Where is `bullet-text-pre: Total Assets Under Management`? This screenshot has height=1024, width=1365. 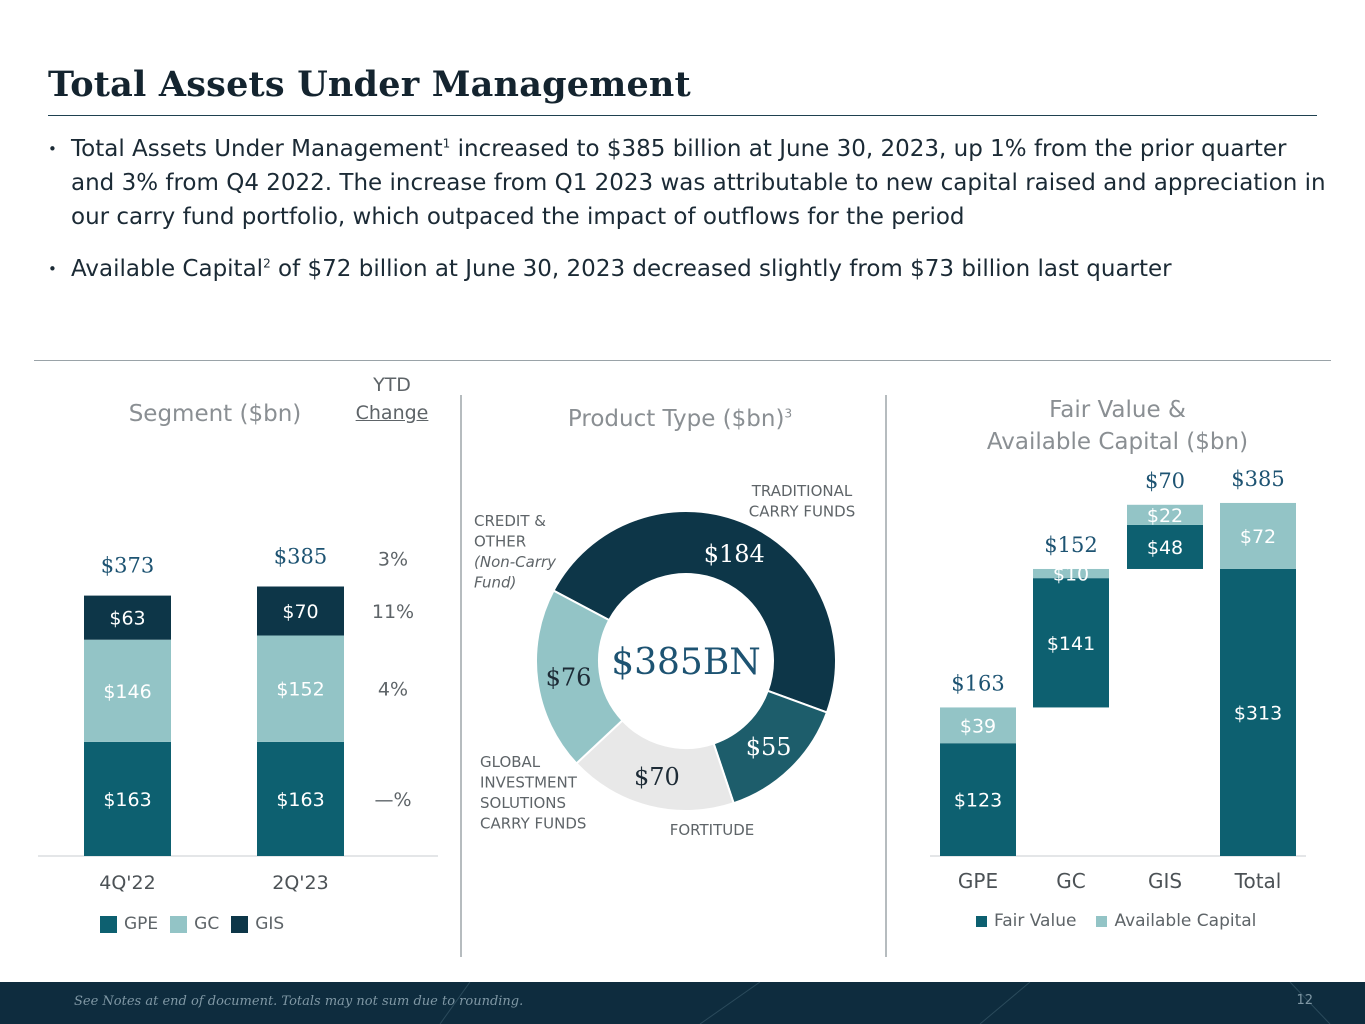
bullet-text-pre: Total Assets Under Management is located at coordinates (257, 149).